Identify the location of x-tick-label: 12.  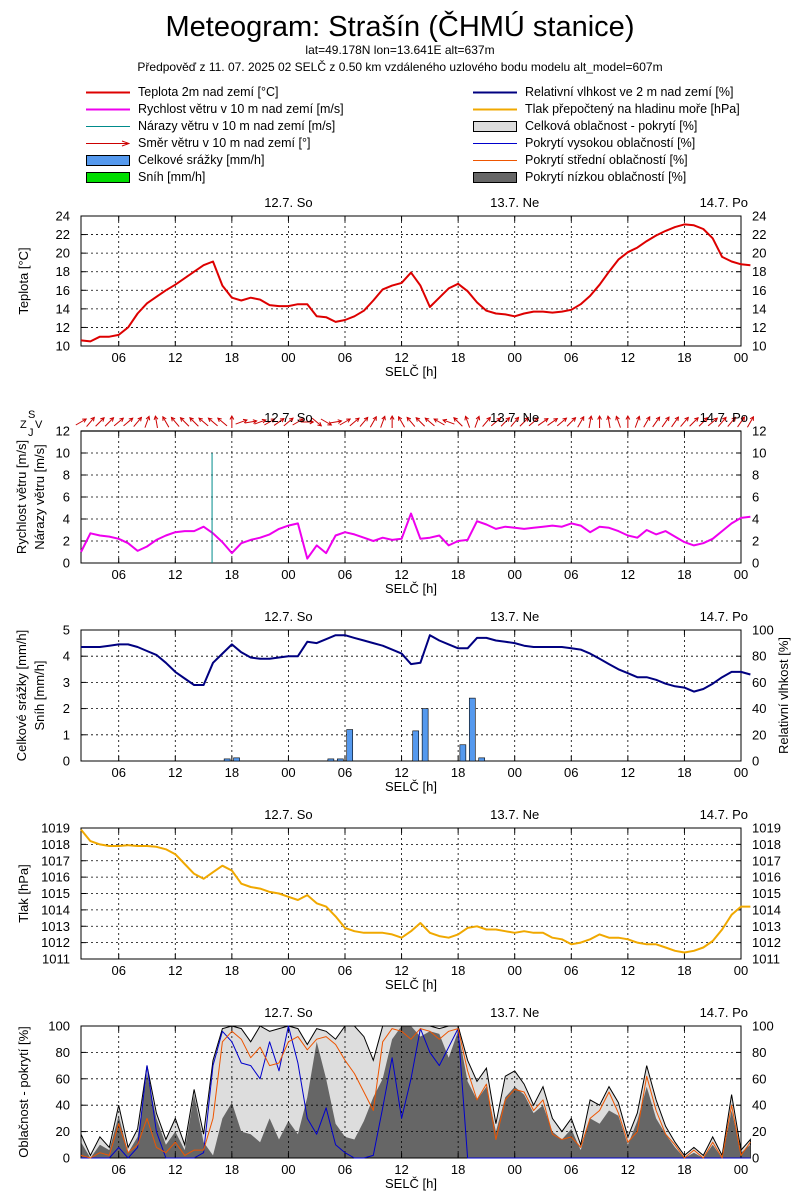
(628, 574).